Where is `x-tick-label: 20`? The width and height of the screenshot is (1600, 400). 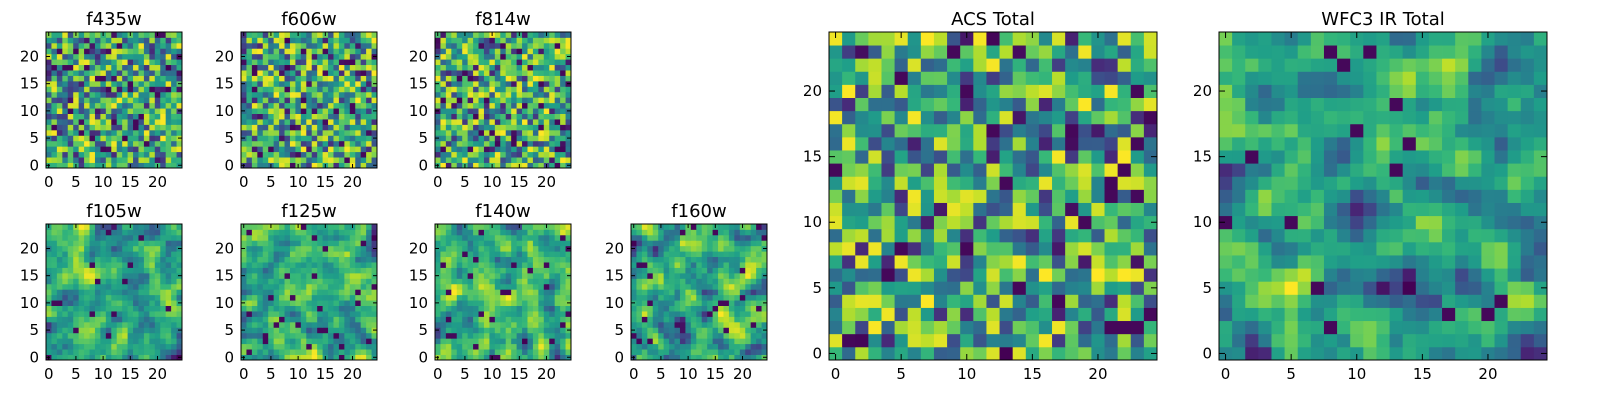 x-tick-label: 20 is located at coordinates (546, 182).